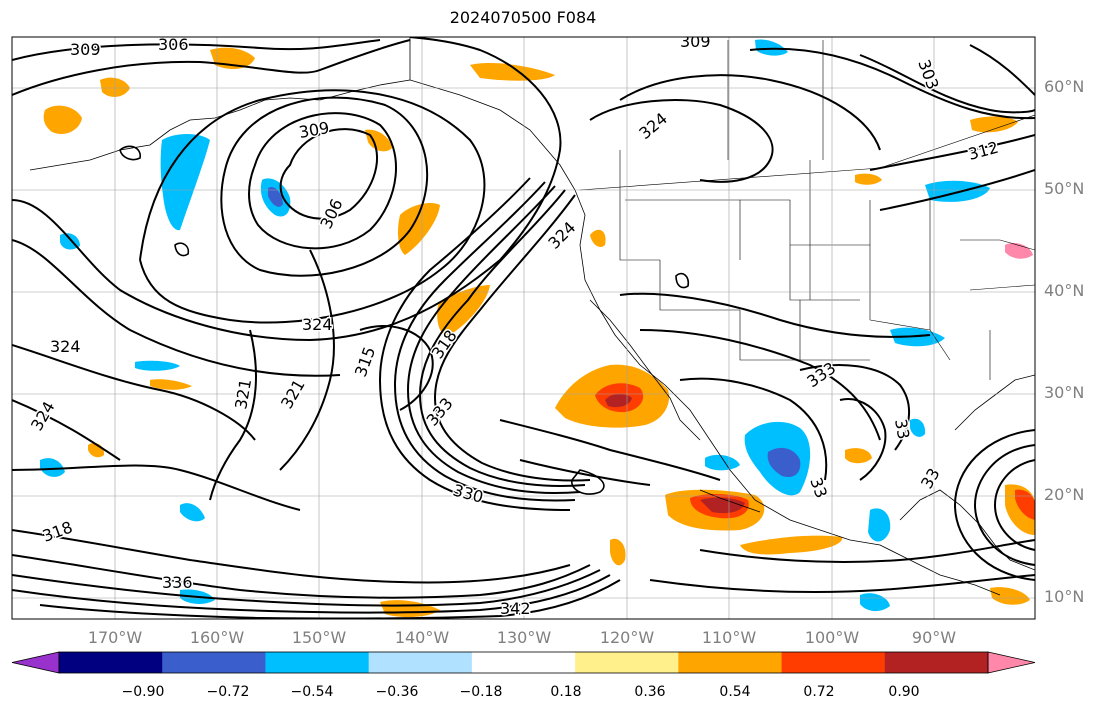 The width and height of the screenshot is (1105, 712). Describe the element at coordinates (1064, 188) in the screenshot. I see `lat-label: 50°N` at that location.